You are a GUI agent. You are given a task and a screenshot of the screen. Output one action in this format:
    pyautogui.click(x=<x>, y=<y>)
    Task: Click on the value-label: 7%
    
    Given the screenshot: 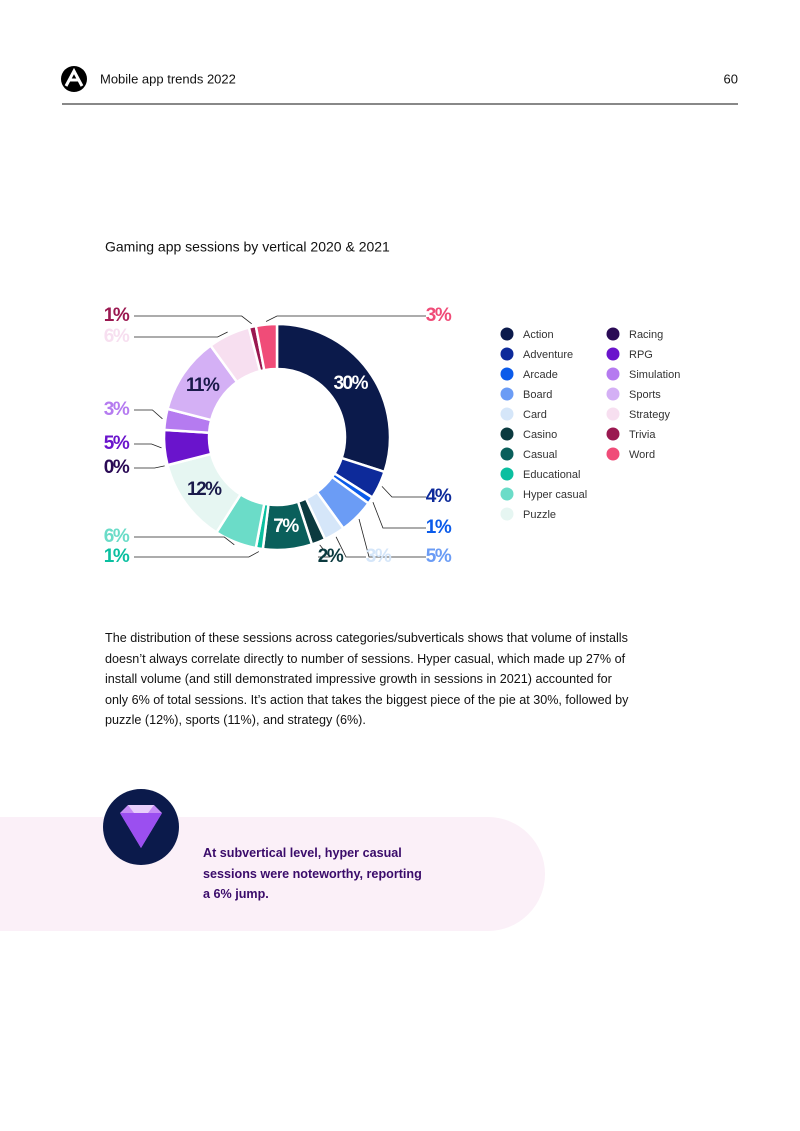 What is the action you would take?
    pyautogui.click(x=286, y=526)
    